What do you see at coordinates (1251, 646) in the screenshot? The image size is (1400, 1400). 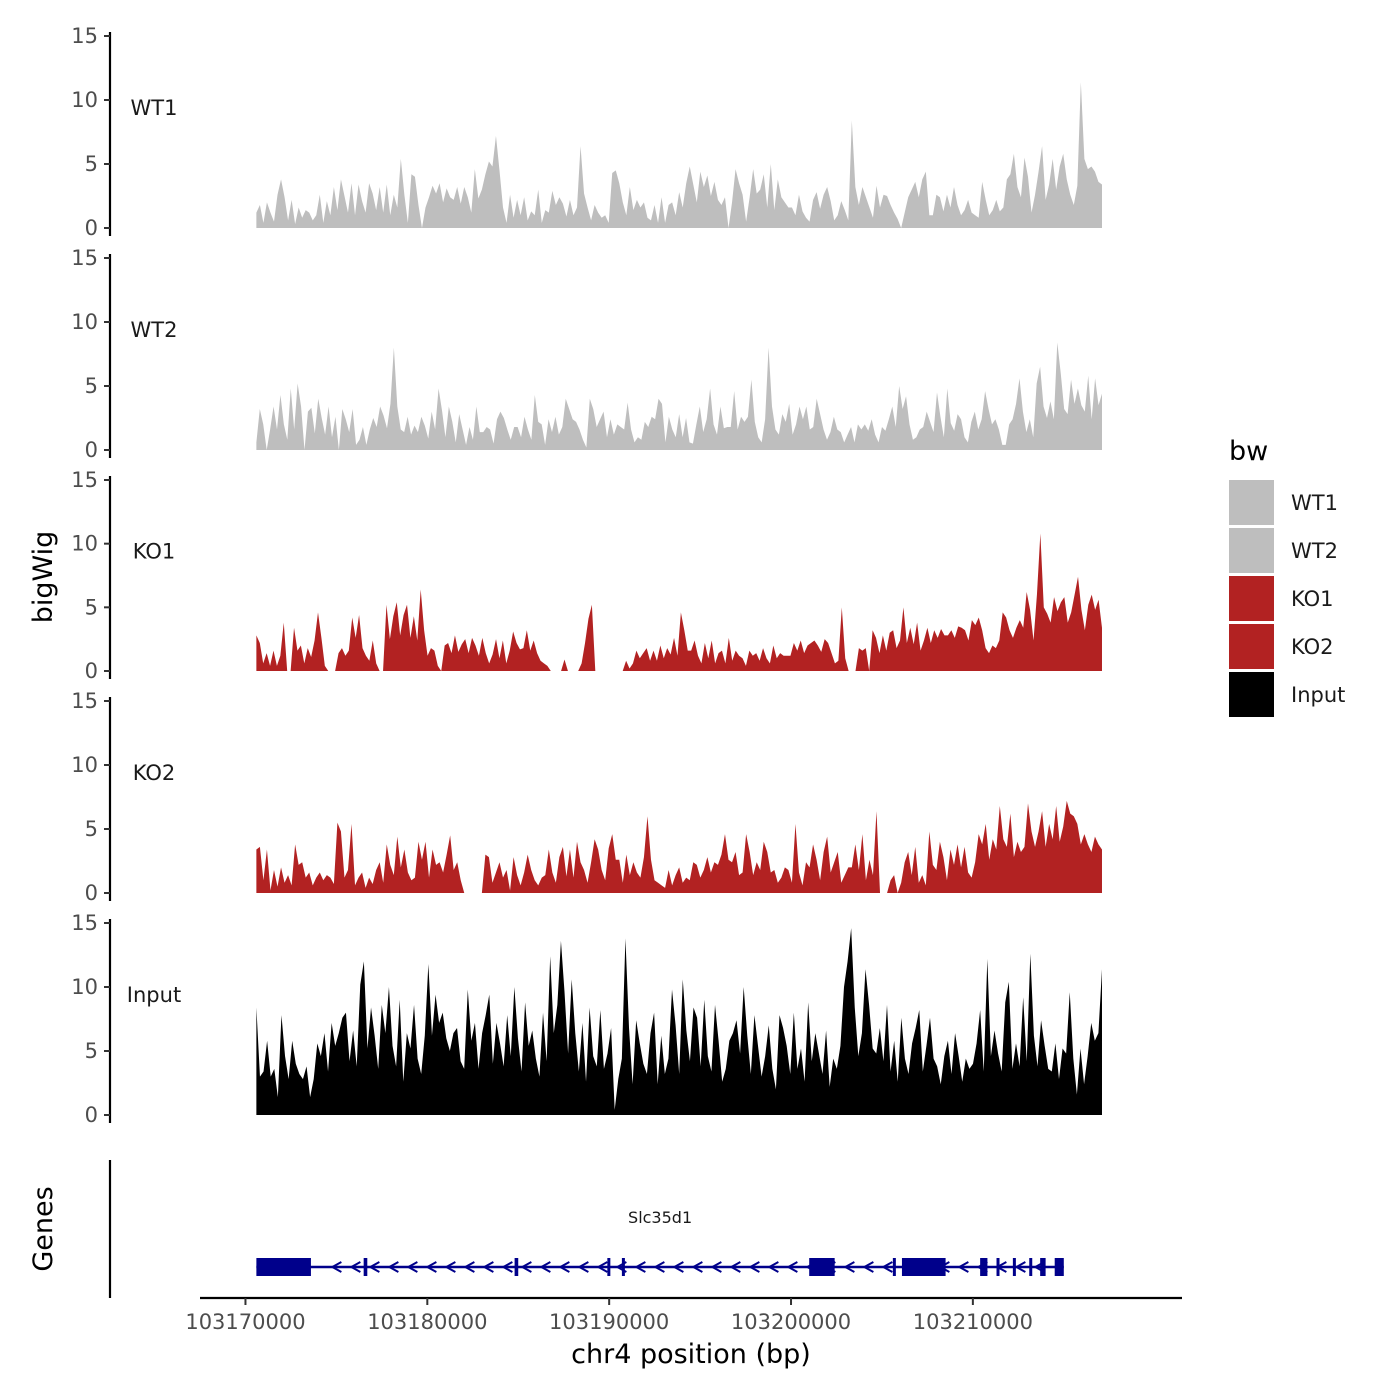 I see `legend-swatch-ko2` at bounding box center [1251, 646].